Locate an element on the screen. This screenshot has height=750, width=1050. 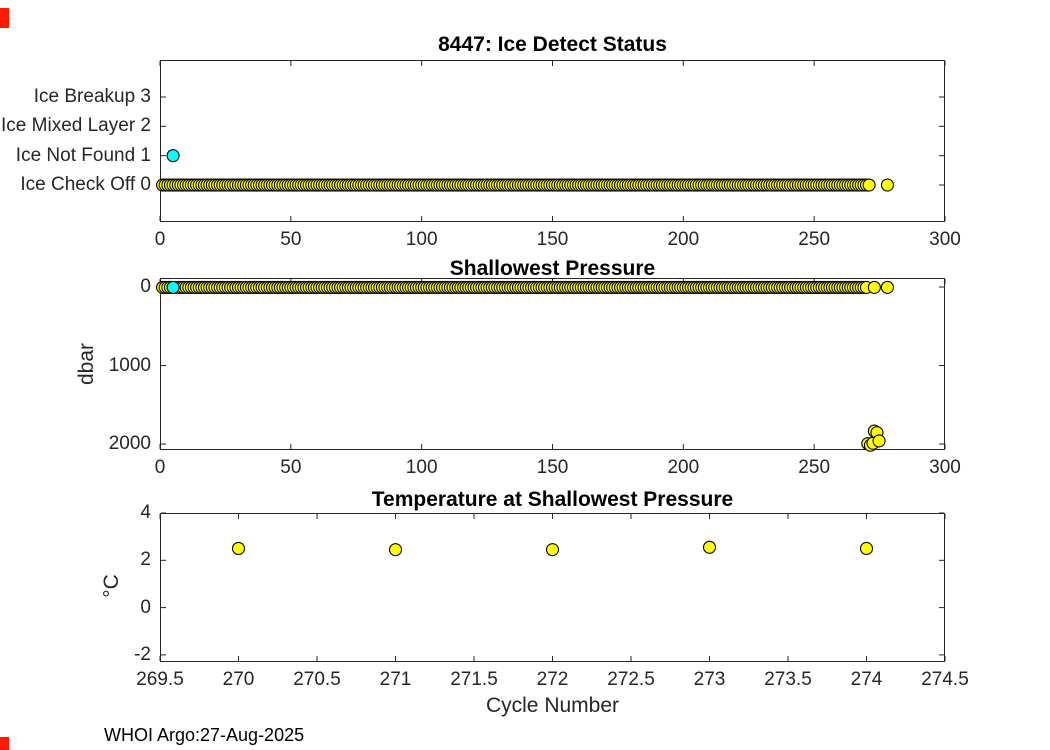
y-tick-label: Ice Breakup 3 is located at coordinates (92, 96).